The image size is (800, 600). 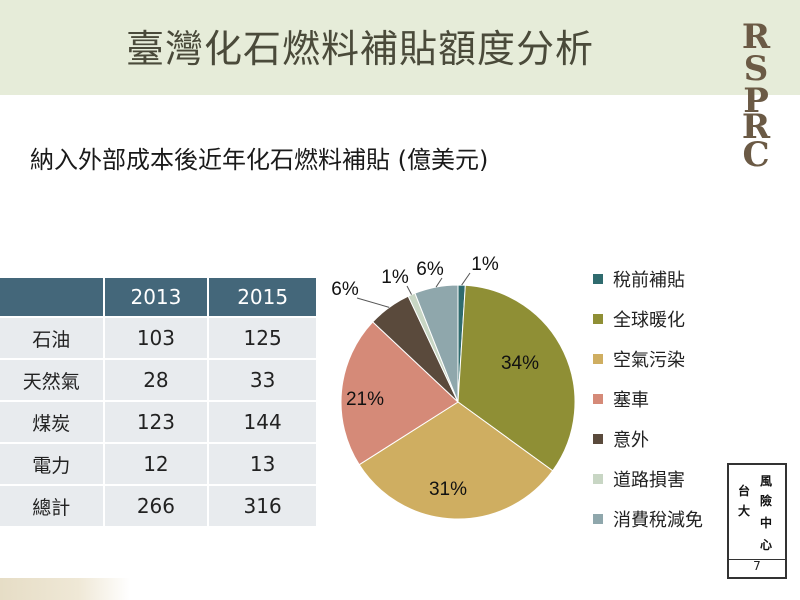 I want to click on logo-letter-r2: R, so click(x=756, y=127).